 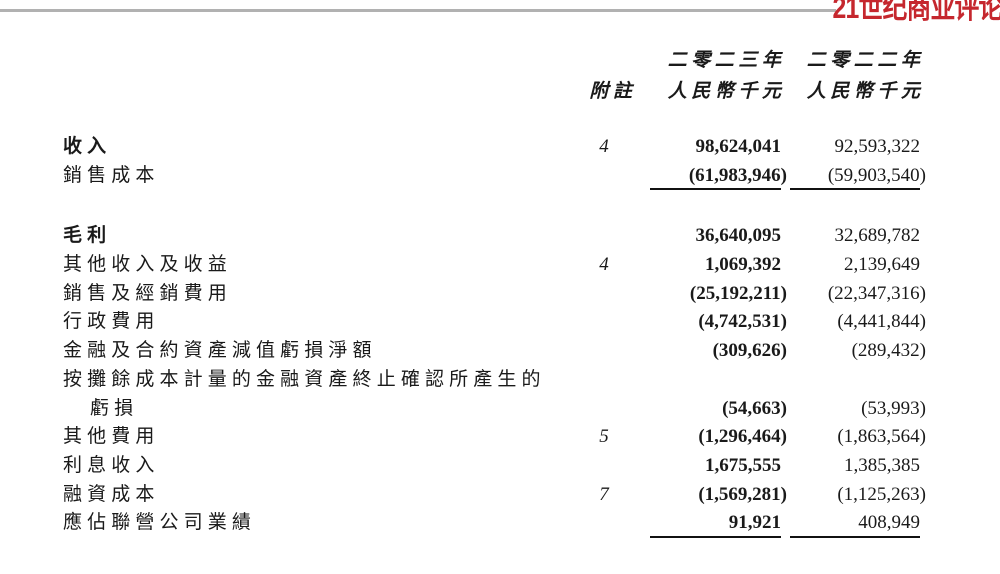 I want to click on row-label: 應佔聯營公司業績, so click(x=160, y=523).